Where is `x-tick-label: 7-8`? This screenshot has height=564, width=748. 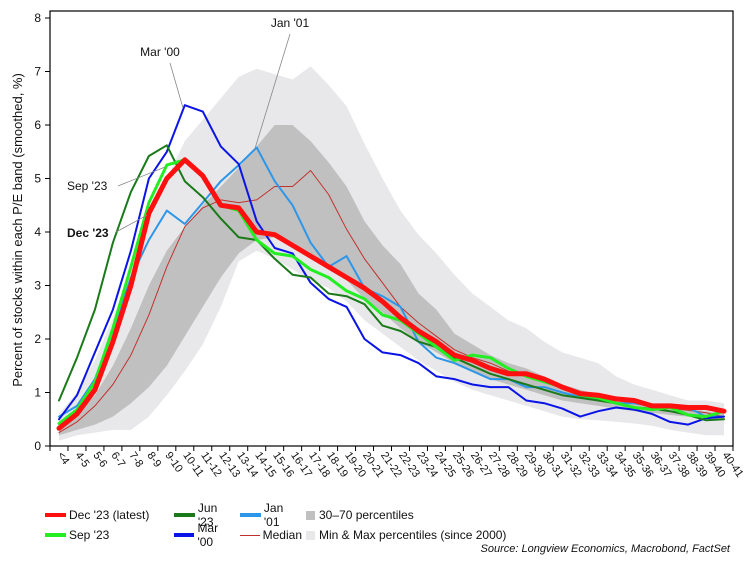
x-tick-label: 7-8 is located at coordinates (135, 460).